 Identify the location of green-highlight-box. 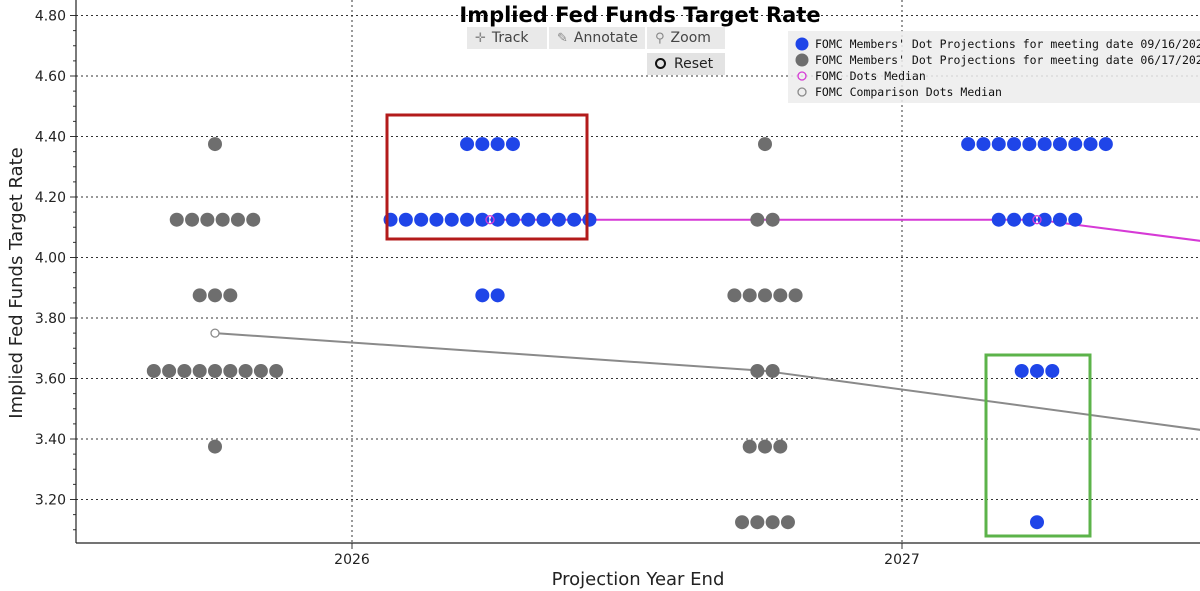
(1038, 445).